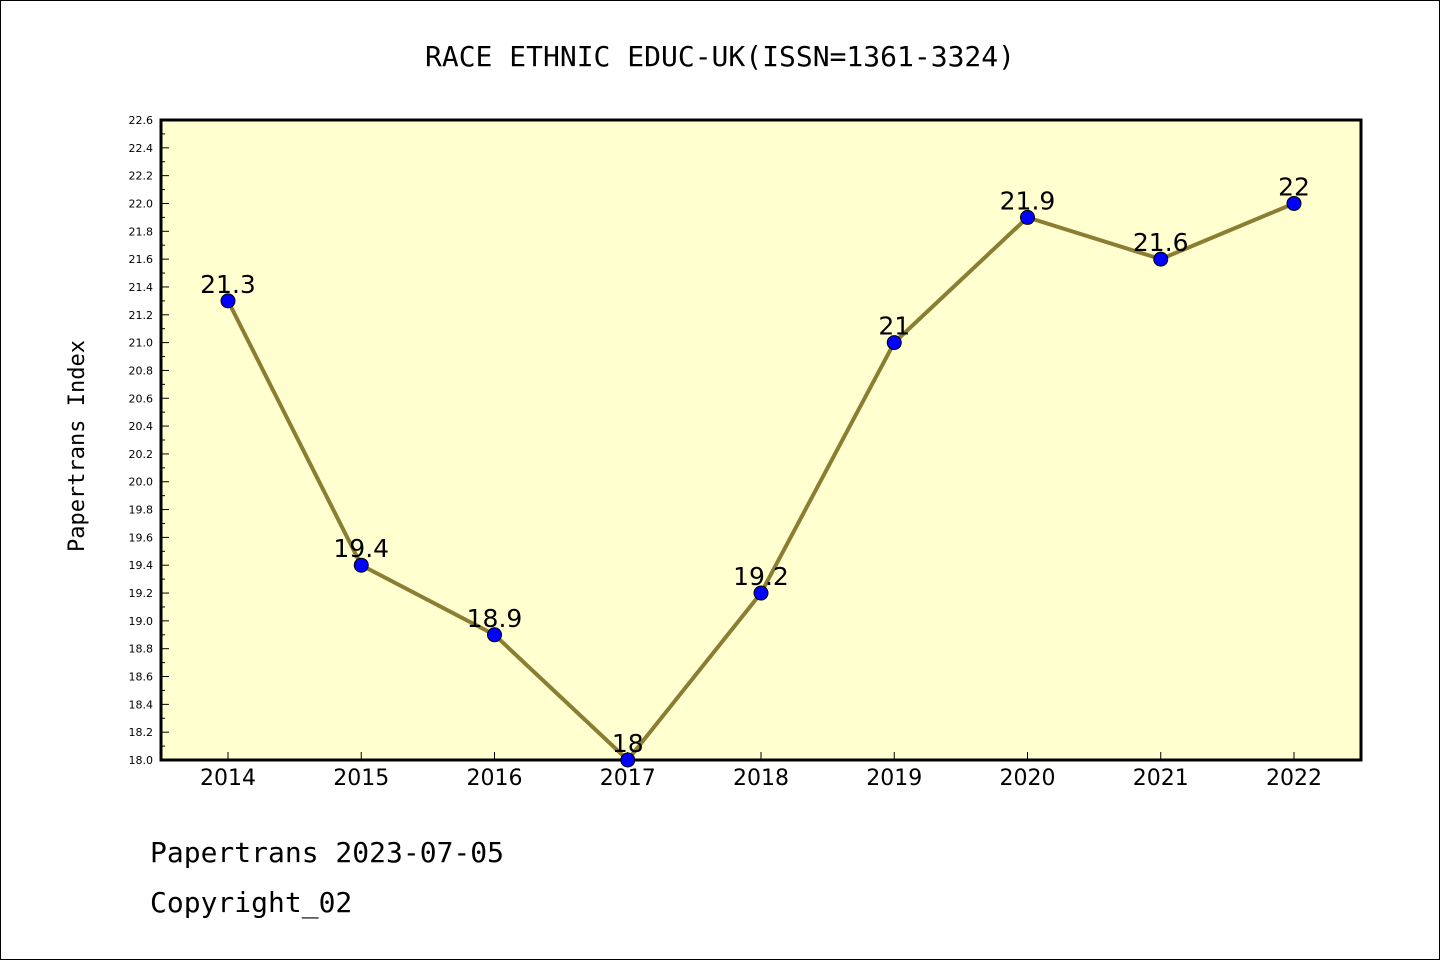  What do you see at coordinates (894, 326) in the screenshot?
I see `data-label: 21` at bounding box center [894, 326].